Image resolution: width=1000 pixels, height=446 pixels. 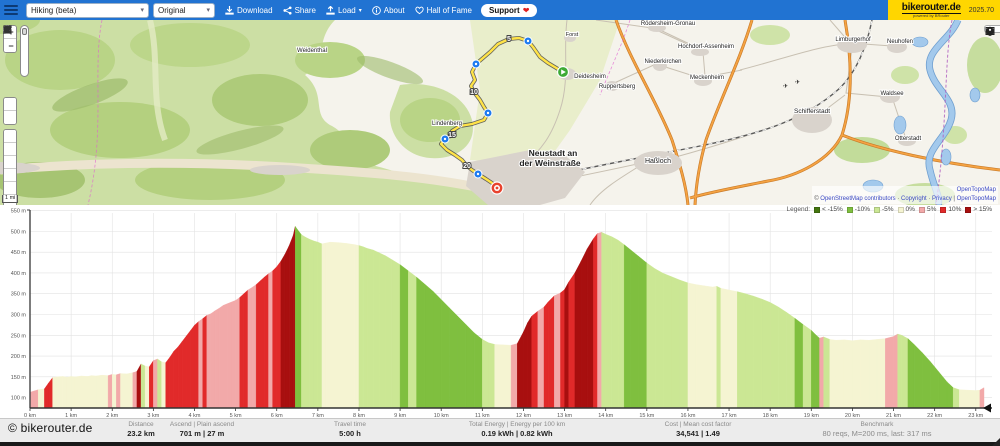 What do you see at coordinates (195, 415) in the screenshot?
I see `x-axis-tick-label: 4 km` at bounding box center [195, 415].